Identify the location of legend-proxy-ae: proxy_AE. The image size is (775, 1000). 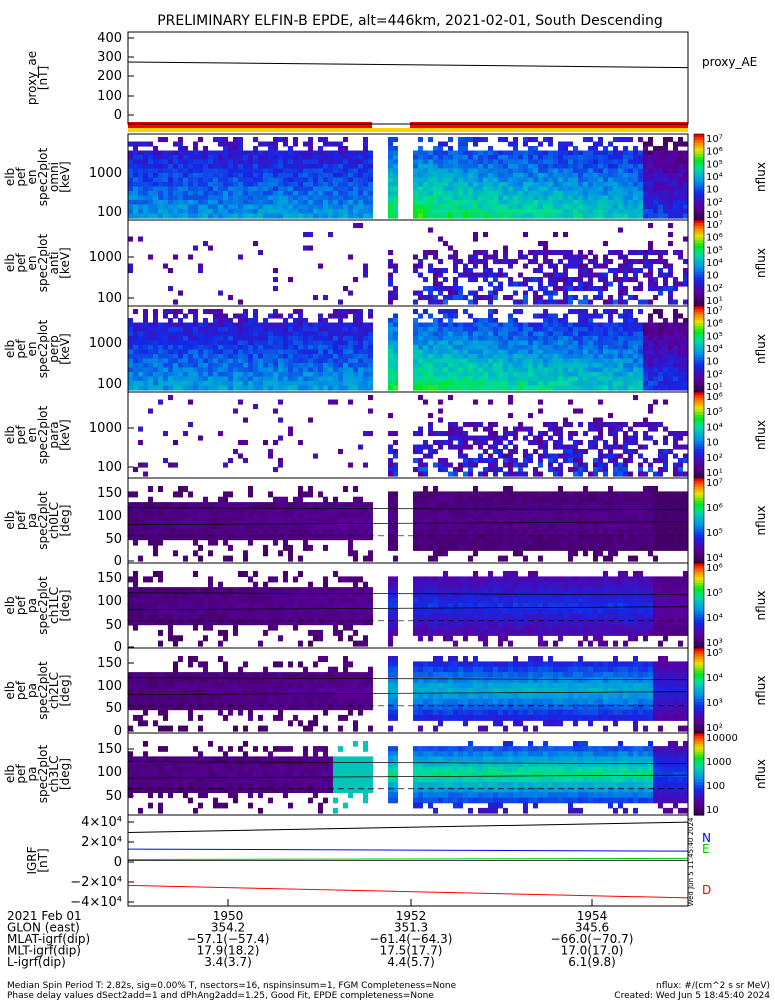
(729, 62).